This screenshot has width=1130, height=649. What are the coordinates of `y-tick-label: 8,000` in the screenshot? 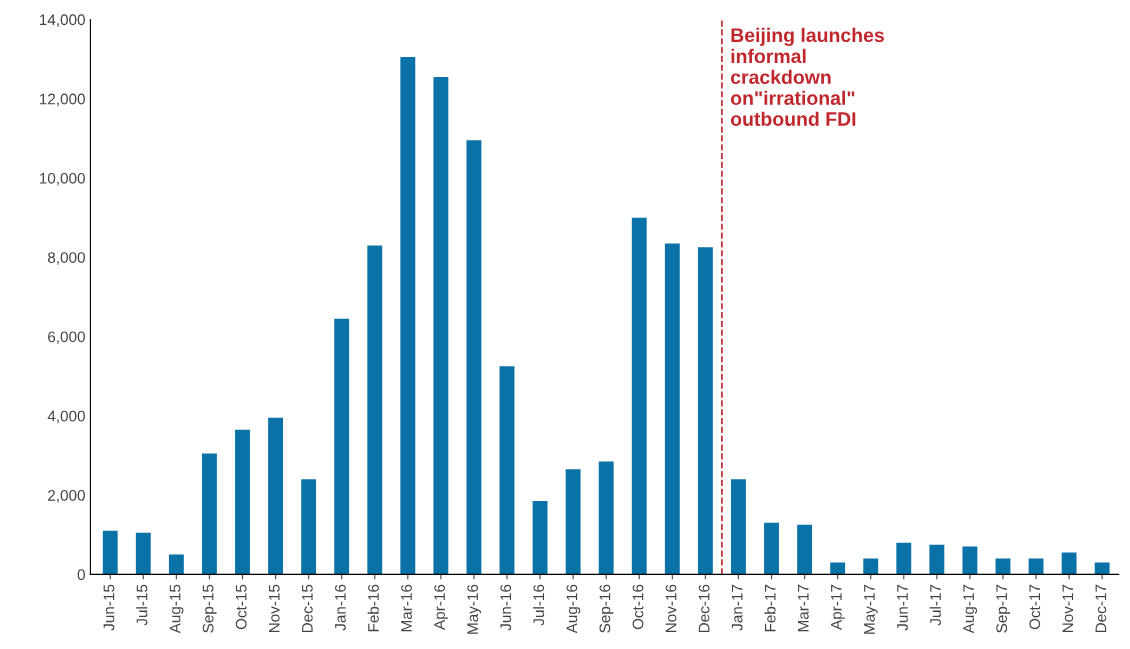 It's located at (66, 258).